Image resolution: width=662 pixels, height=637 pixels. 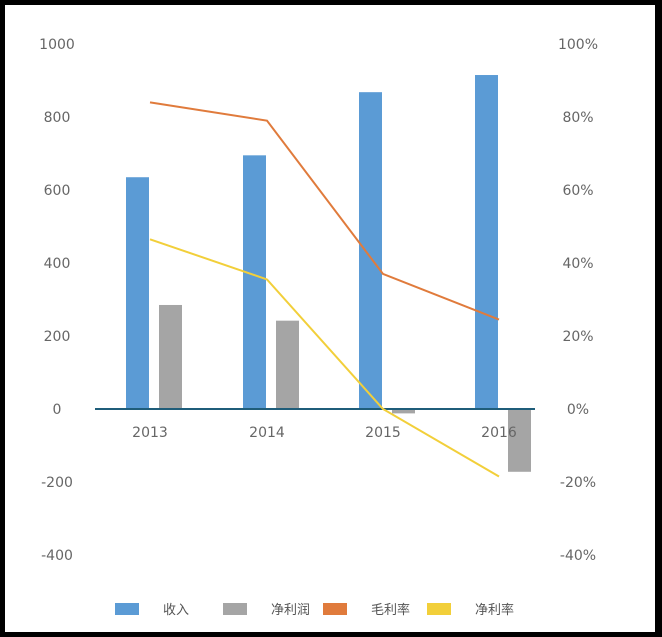 What do you see at coordinates (57, 118) in the screenshot?
I see `y-left-tick-label: 800` at bounding box center [57, 118].